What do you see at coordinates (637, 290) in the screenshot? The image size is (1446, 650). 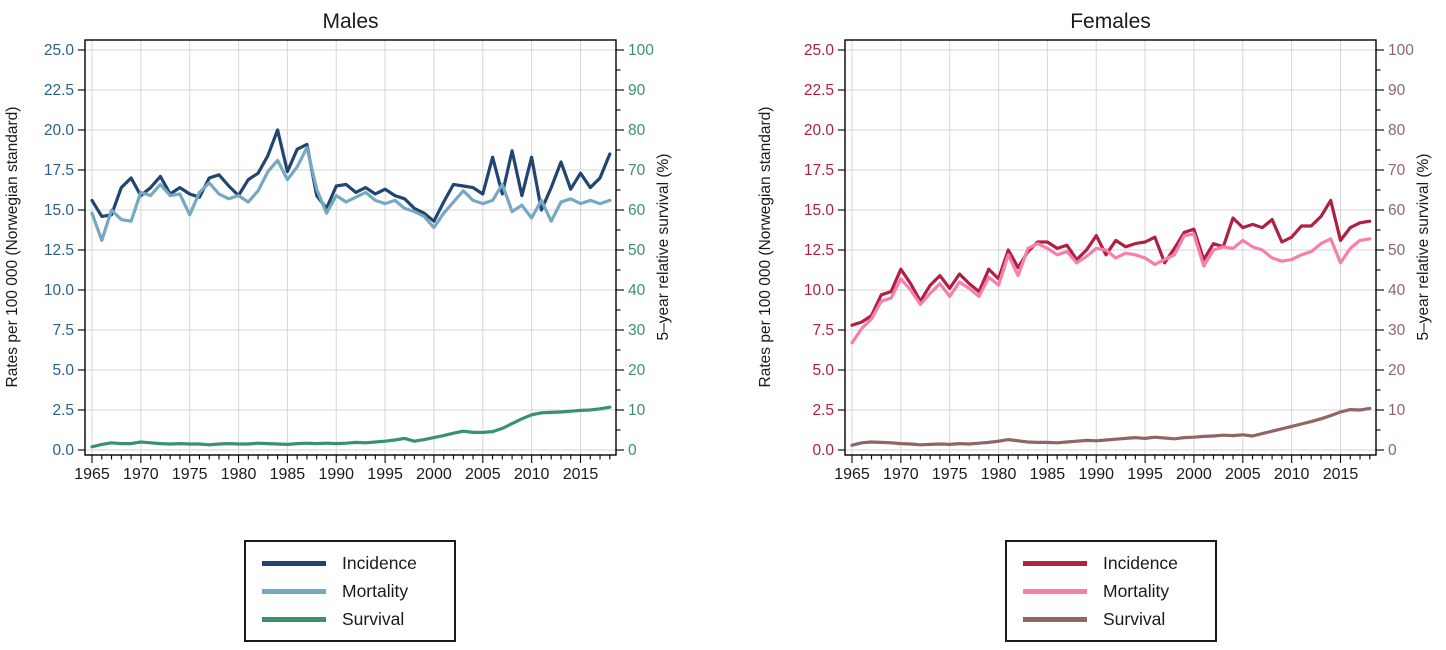 I see `svg-text: 40` at bounding box center [637, 290].